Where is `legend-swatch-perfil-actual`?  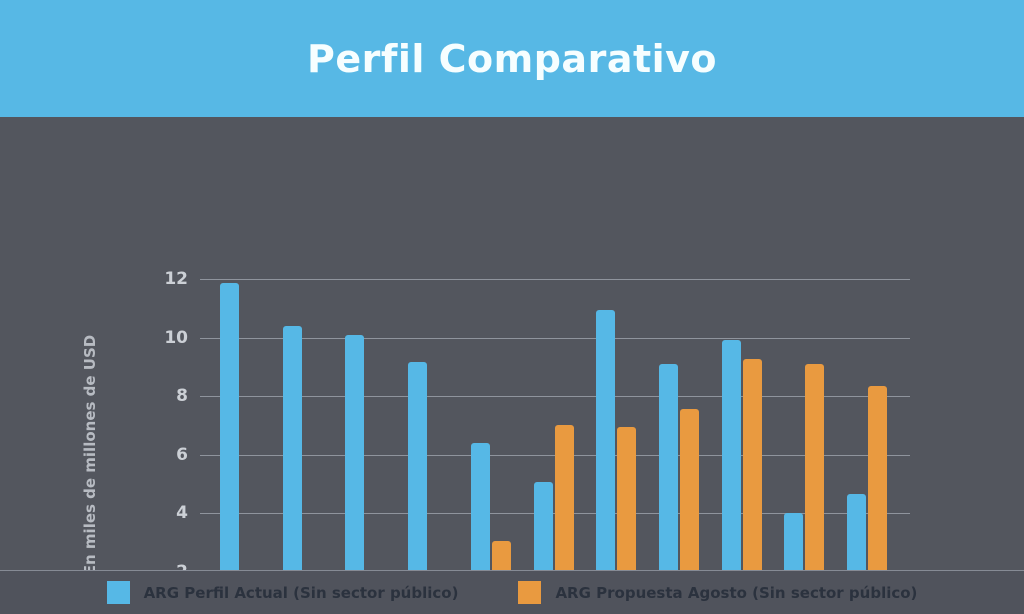
legend-swatch-perfil-actual is located at coordinates (118, 592).